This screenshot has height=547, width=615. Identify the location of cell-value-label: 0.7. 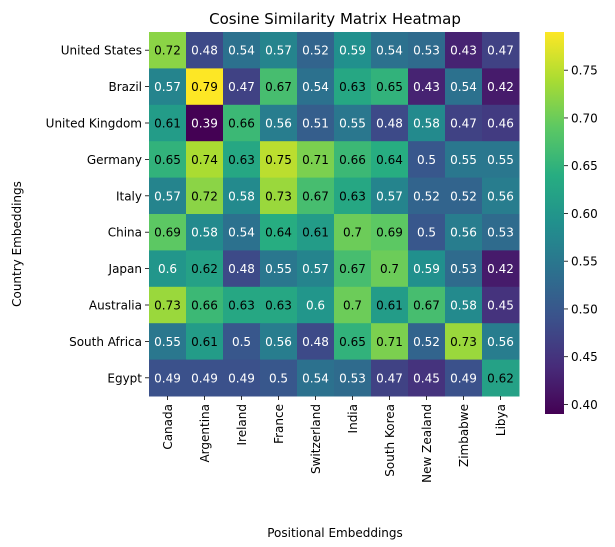
(352, 306).